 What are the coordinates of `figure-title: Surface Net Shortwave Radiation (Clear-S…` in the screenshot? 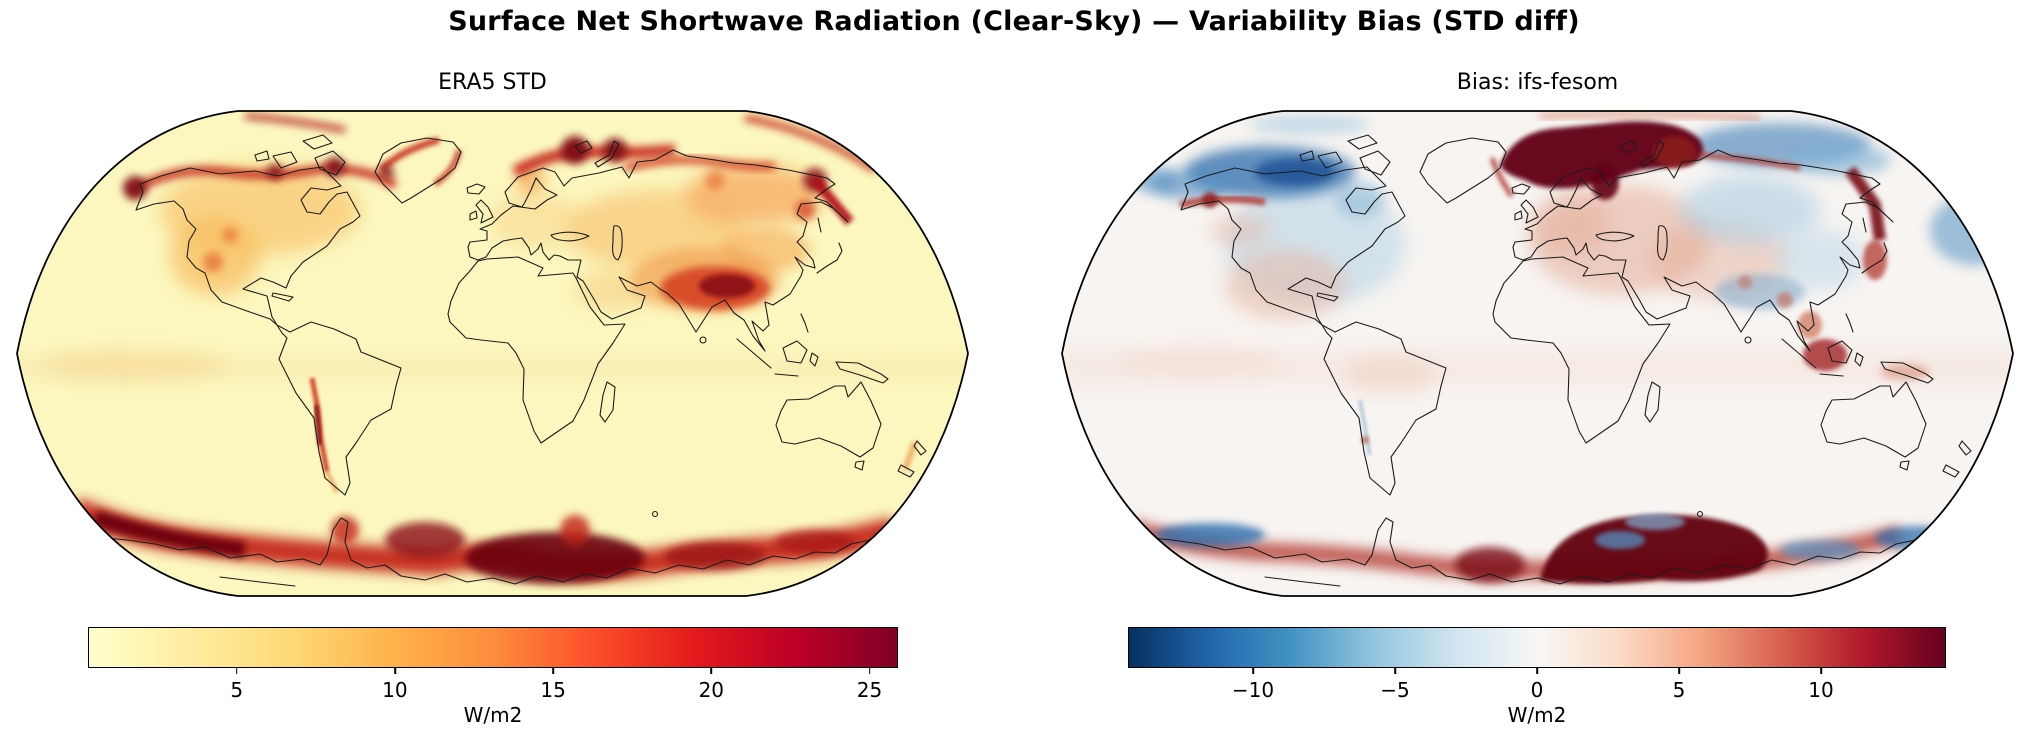 It's located at (1014, 21).